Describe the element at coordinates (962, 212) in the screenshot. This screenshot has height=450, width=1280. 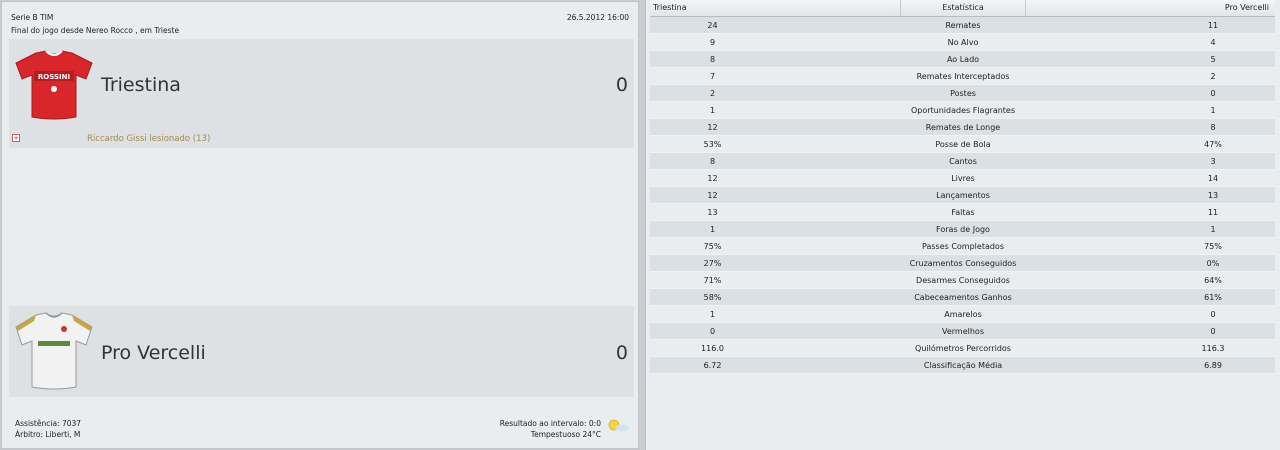
I see `table-row: 13 Faltas 11` at that location.